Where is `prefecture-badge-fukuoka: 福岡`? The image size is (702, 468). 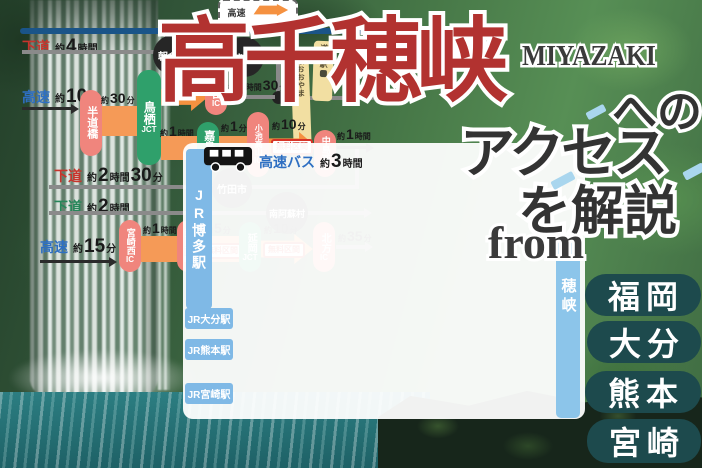 prefecture-badge-fukuoka: 福岡 is located at coordinates (643, 295).